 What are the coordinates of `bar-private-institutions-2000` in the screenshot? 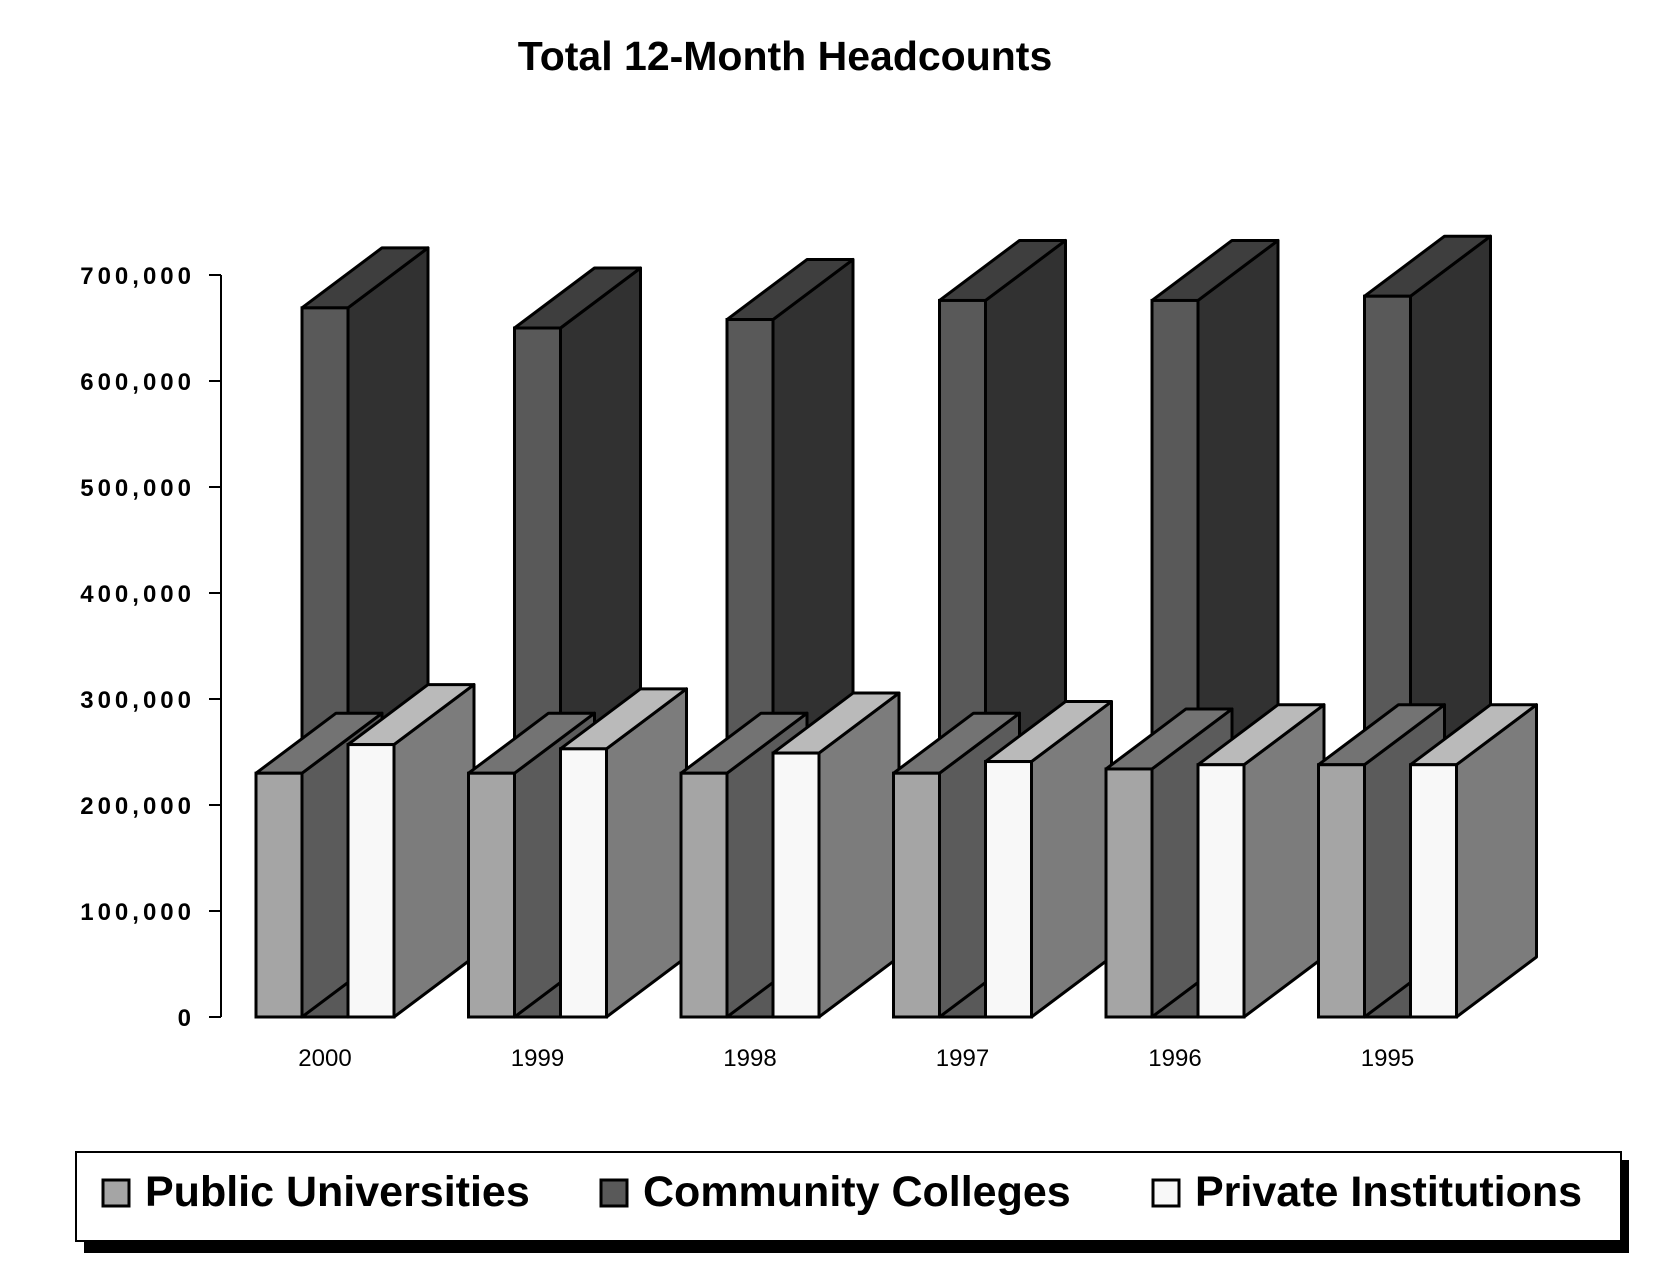 It's located at (411, 851).